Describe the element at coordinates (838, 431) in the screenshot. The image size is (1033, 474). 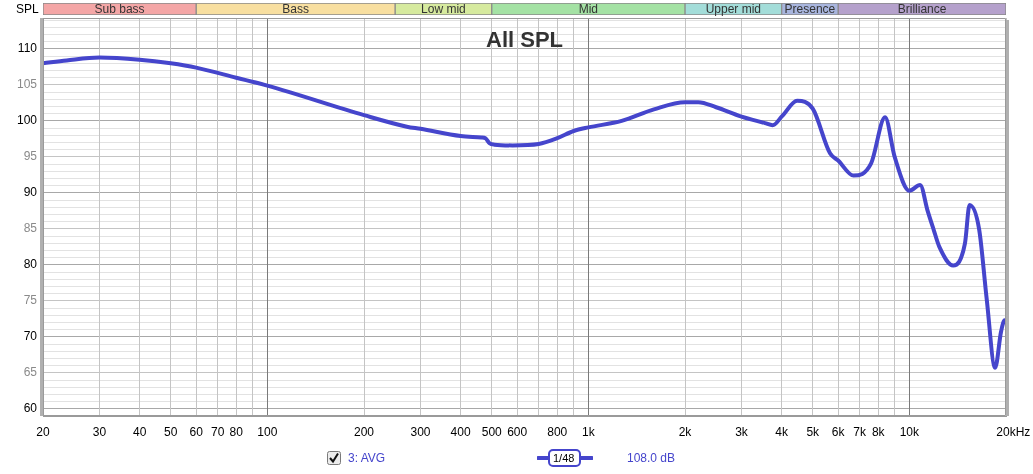
I see `x-tick-label: 6k` at that location.